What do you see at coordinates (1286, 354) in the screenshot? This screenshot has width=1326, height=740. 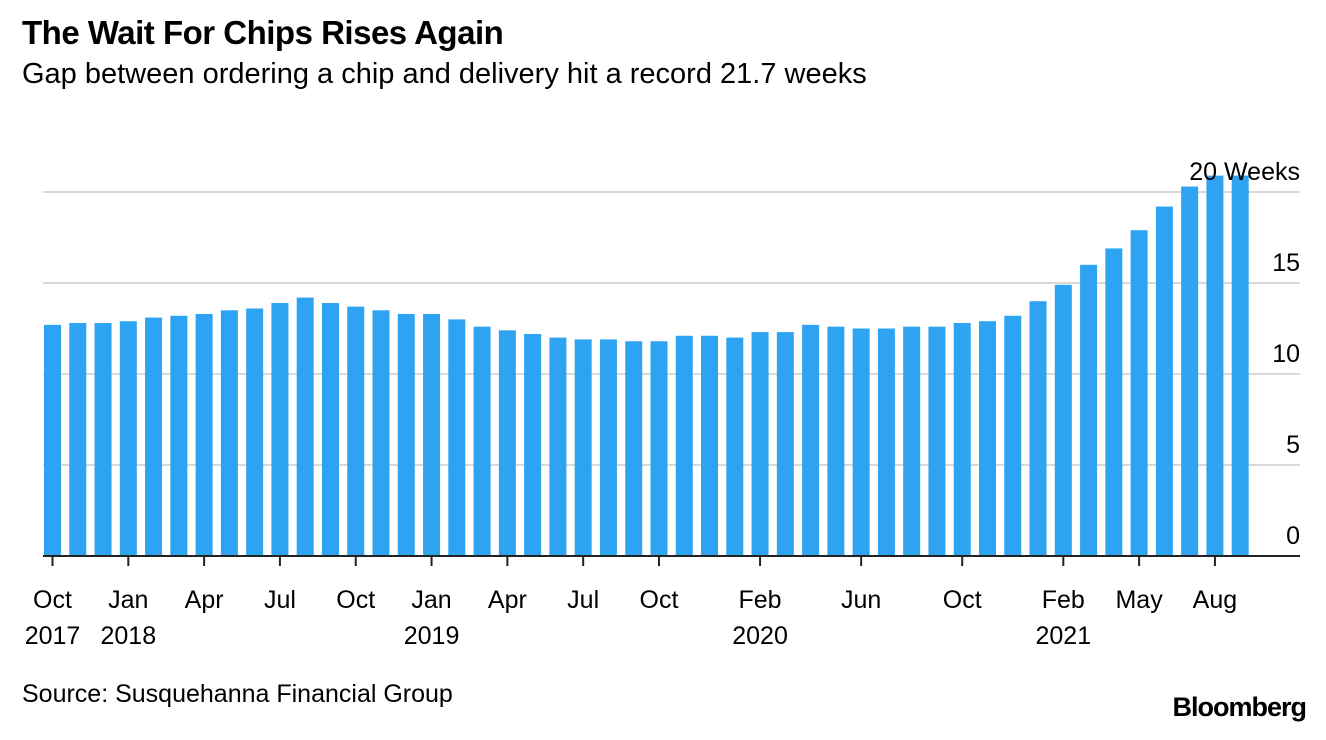 I see `y-tick-label: 10` at bounding box center [1286, 354].